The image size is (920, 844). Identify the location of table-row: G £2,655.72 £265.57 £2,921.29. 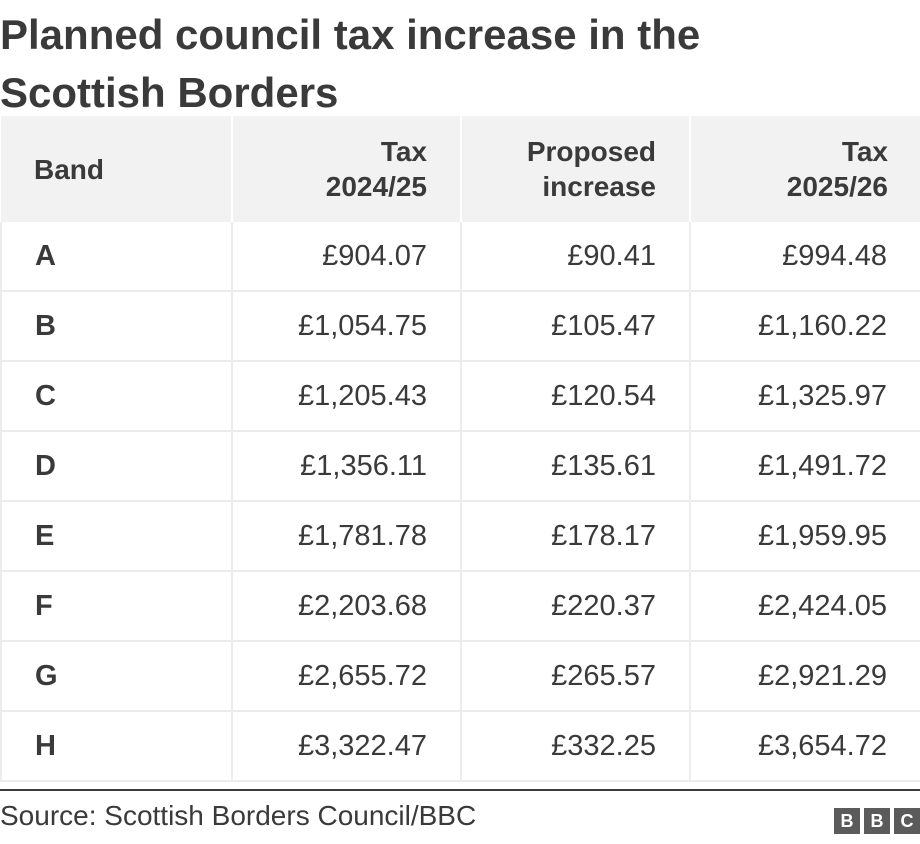
(460, 676).